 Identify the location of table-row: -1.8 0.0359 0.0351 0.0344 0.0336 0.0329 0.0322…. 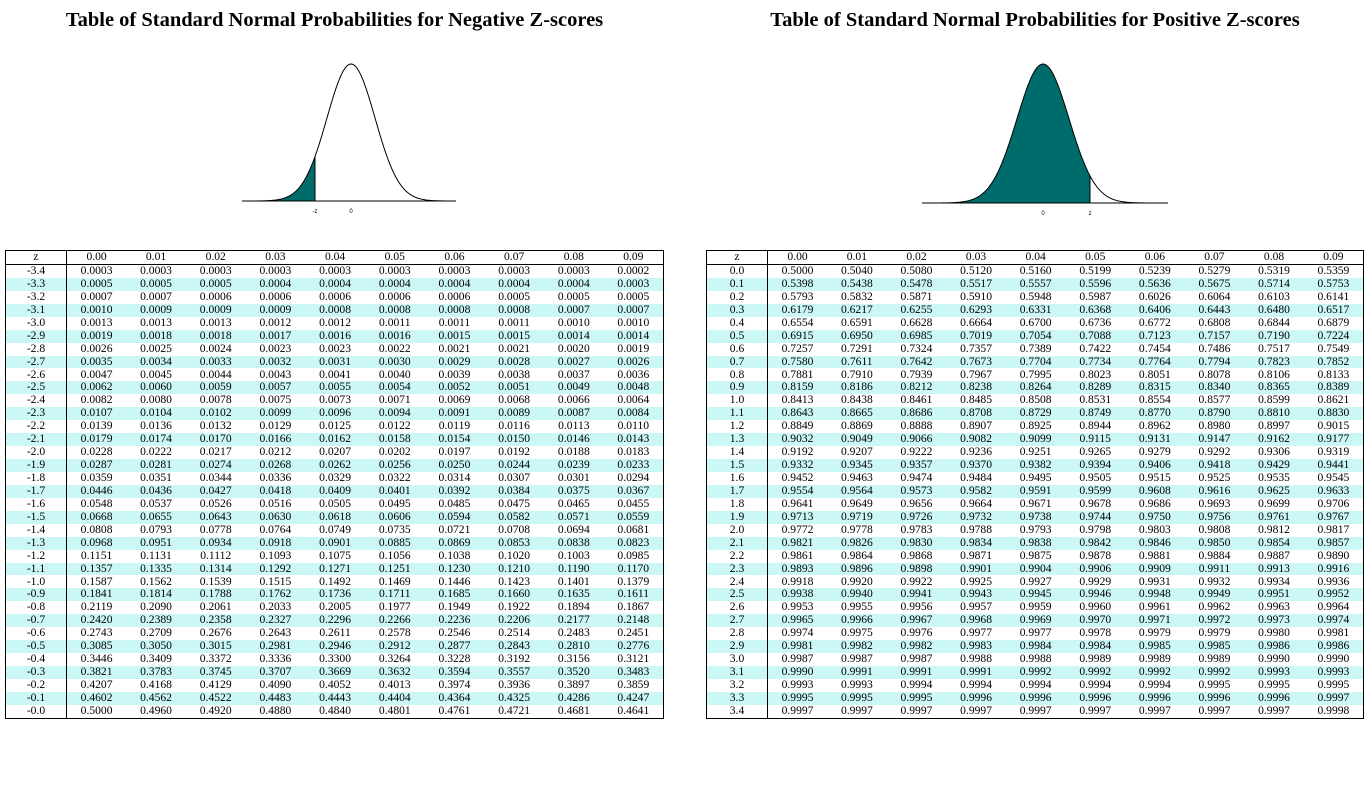
(334, 478).